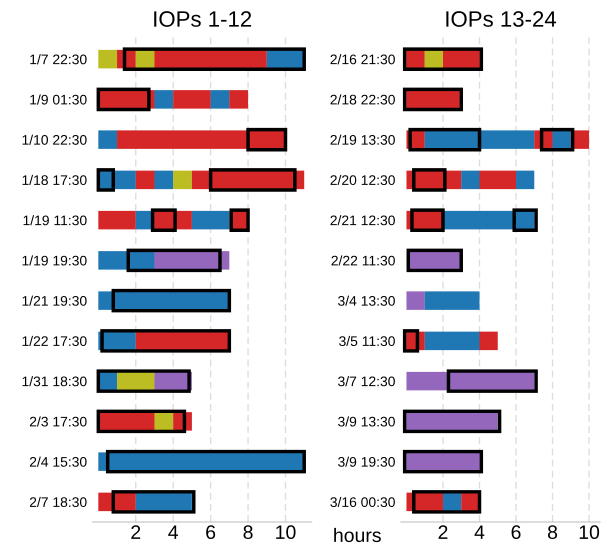 The image size is (601, 550). I want to click on y-tick-label: 3/7 12:30, so click(366, 381).